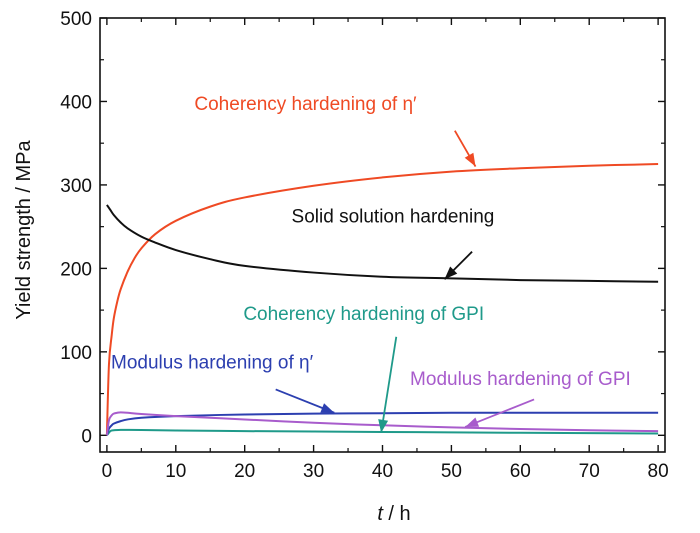 The image size is (700, 533). Describe the element at coordinates (76, 102) in the screenshot. I see `y-tick-label: 400` at that location.